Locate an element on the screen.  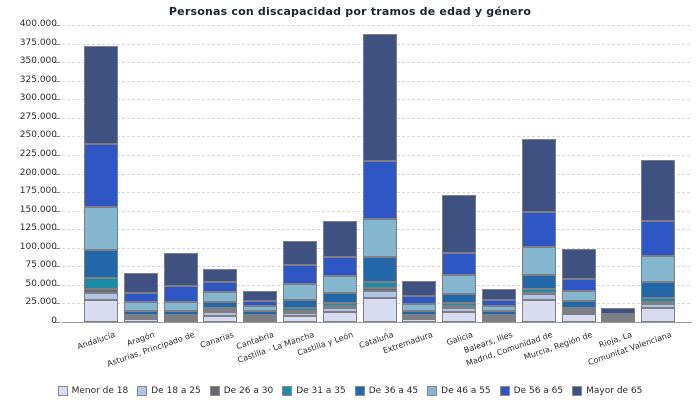
y-tick-label: 375.000 is located at coordinates (38, 42).